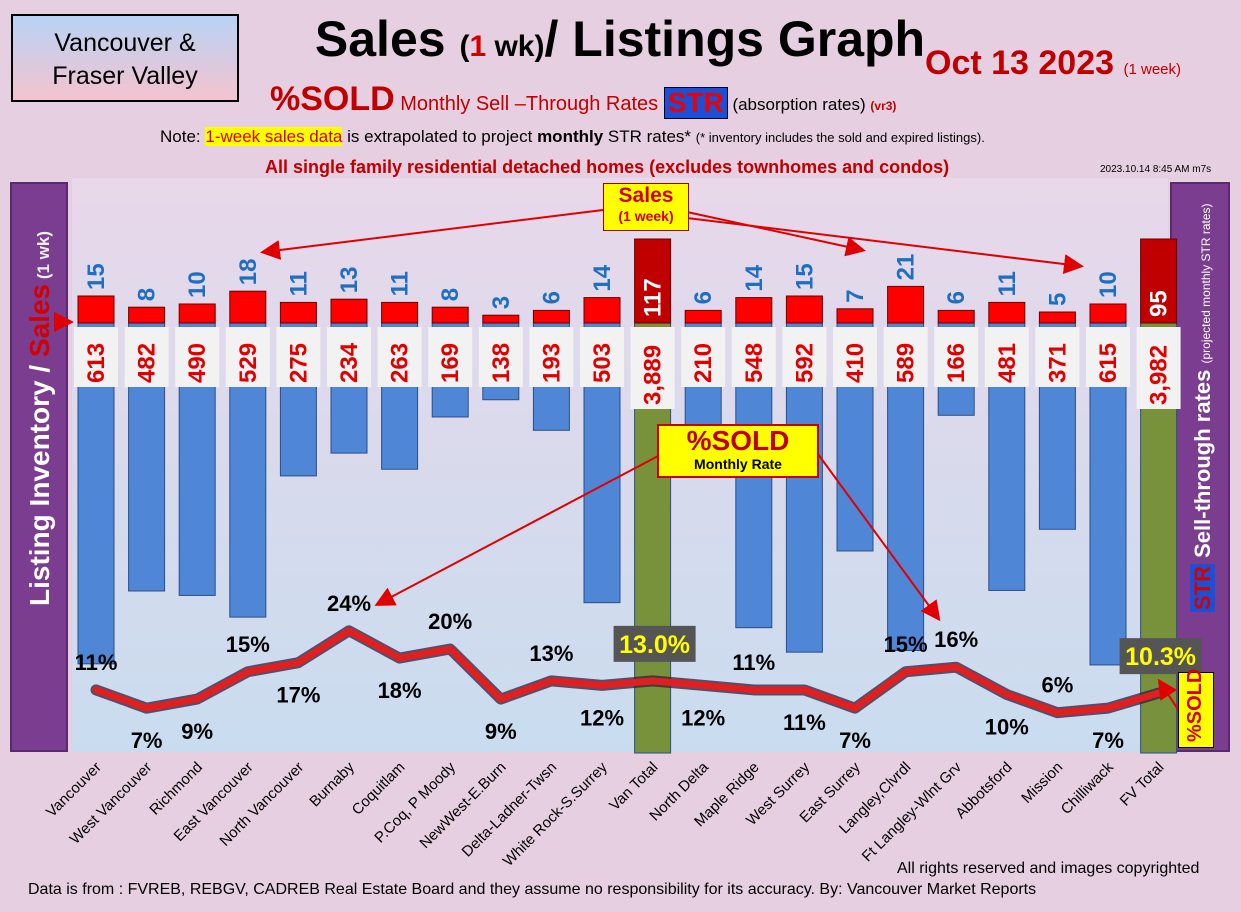 This screenshot has width=1241, height=912. I want to click on sales-value-label: 21, so click(906, 267).